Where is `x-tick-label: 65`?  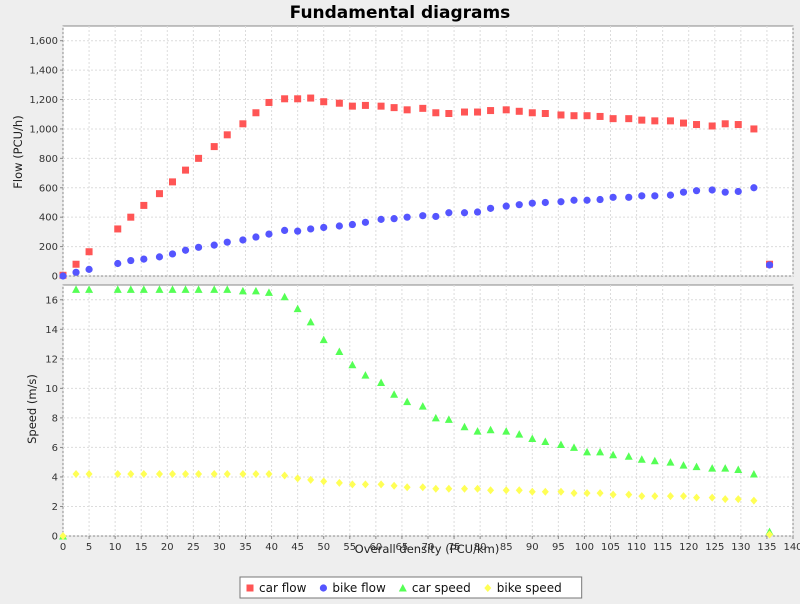
x-tick-label: 65 is located at coordinates (402, 547).